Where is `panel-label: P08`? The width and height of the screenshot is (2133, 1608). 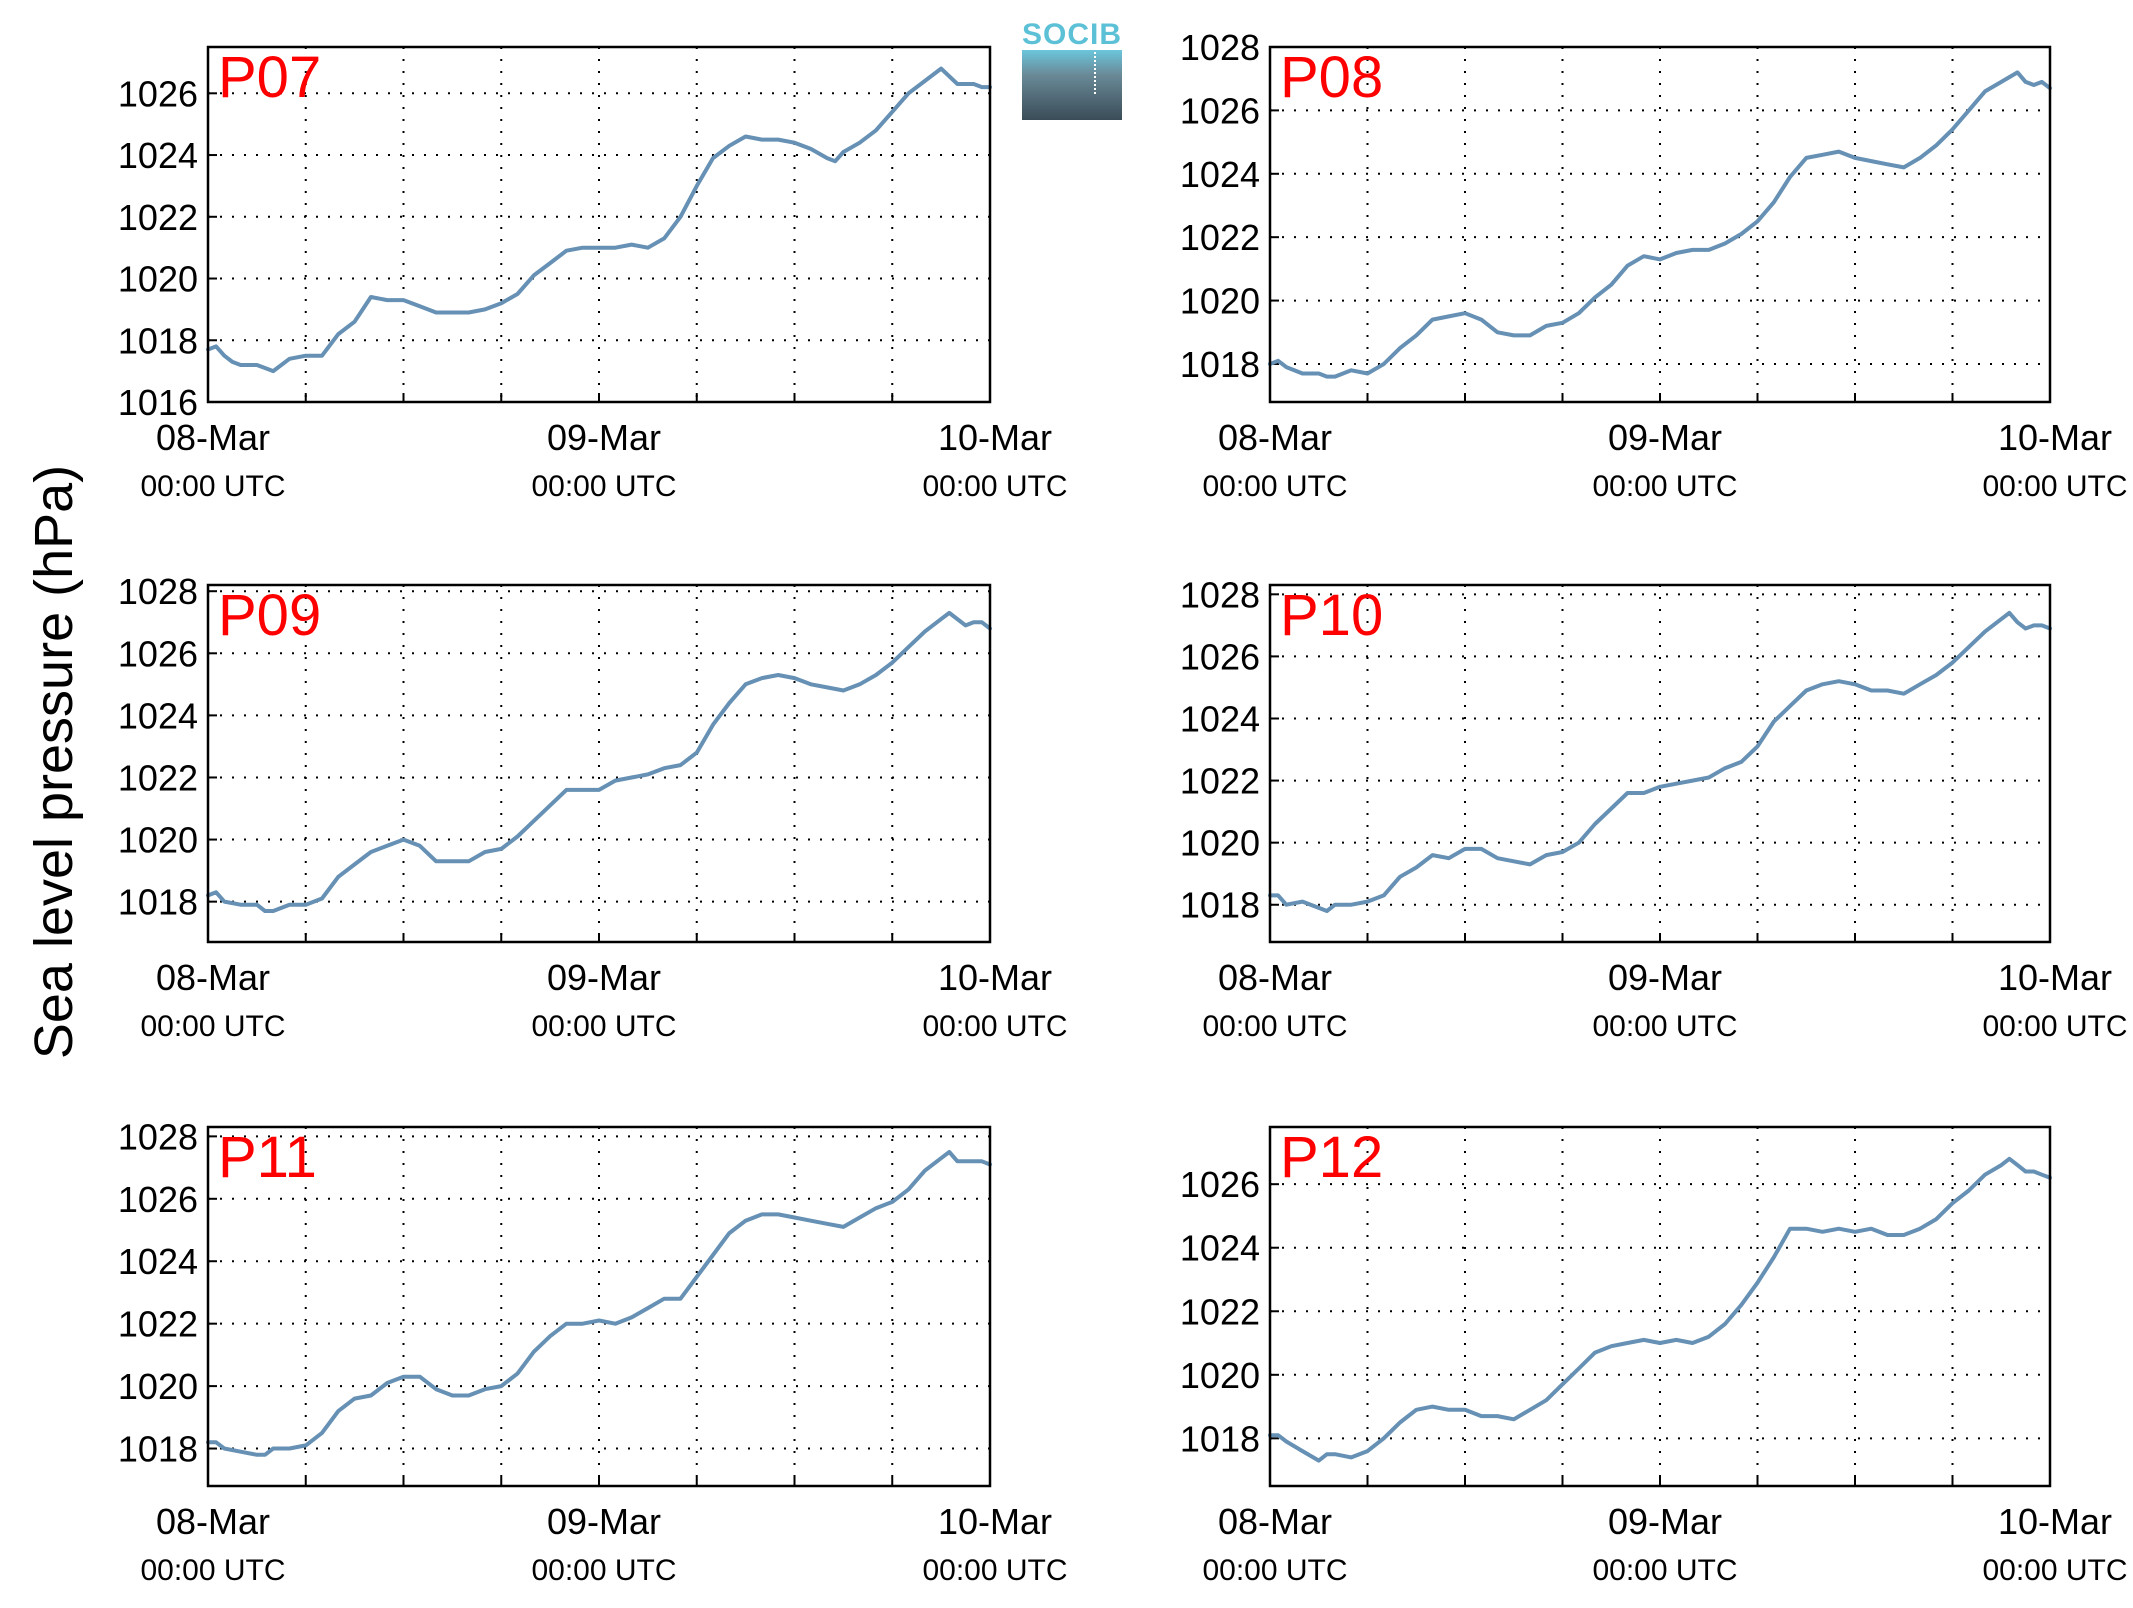 panel-label: P08 is located at coordinates (1331, 77).